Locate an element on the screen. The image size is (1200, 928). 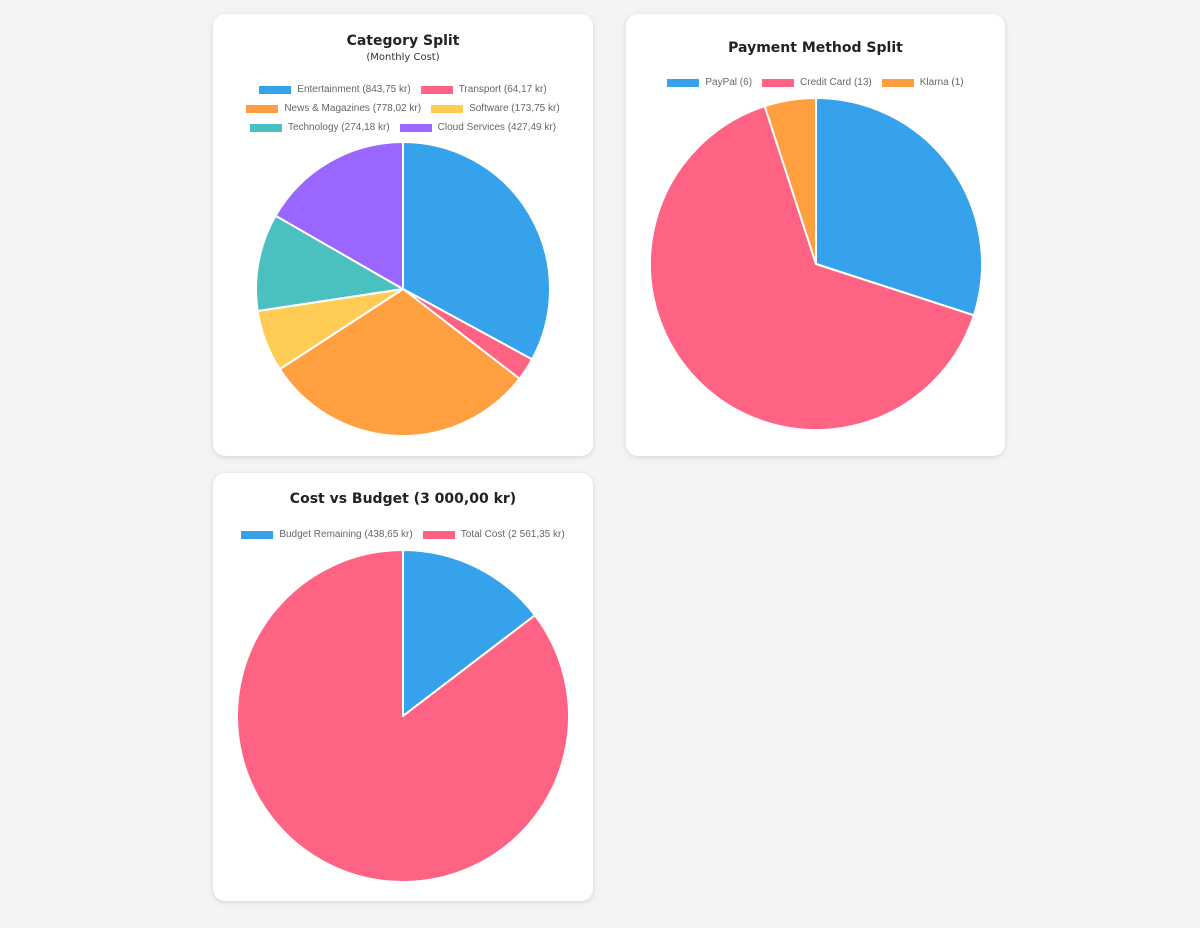
legend-item-technology: Technology (274,18 kr) is located at coordinates (319, 127).